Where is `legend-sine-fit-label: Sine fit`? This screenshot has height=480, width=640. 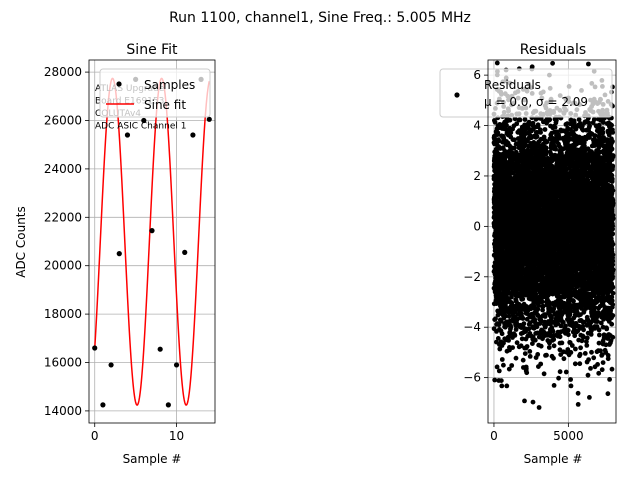
legend-sine-fit-label: Sine fit is located at coordinates (165, 105).